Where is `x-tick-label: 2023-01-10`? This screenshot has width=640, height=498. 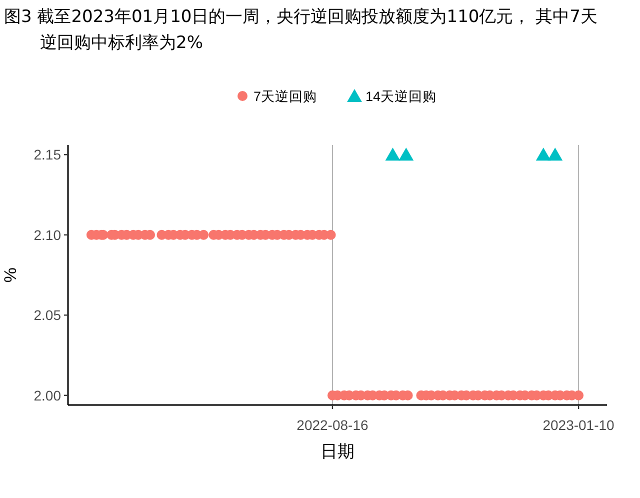
x-tick-label: 2023-01-10 is located at coordinates (578, 425).